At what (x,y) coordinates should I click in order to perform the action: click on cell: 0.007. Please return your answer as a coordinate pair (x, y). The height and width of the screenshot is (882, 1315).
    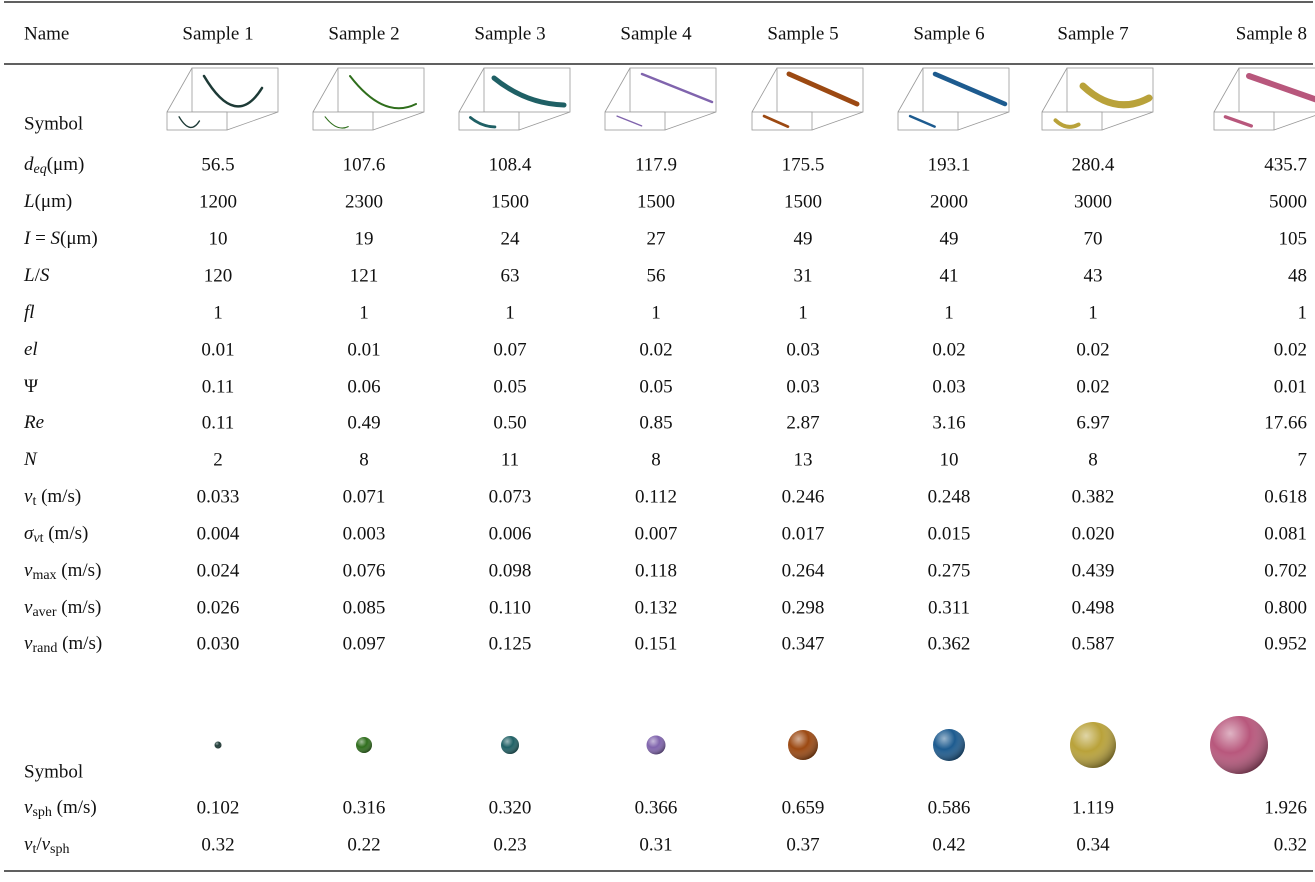
    Looking at the image, I should click on (656, 533).